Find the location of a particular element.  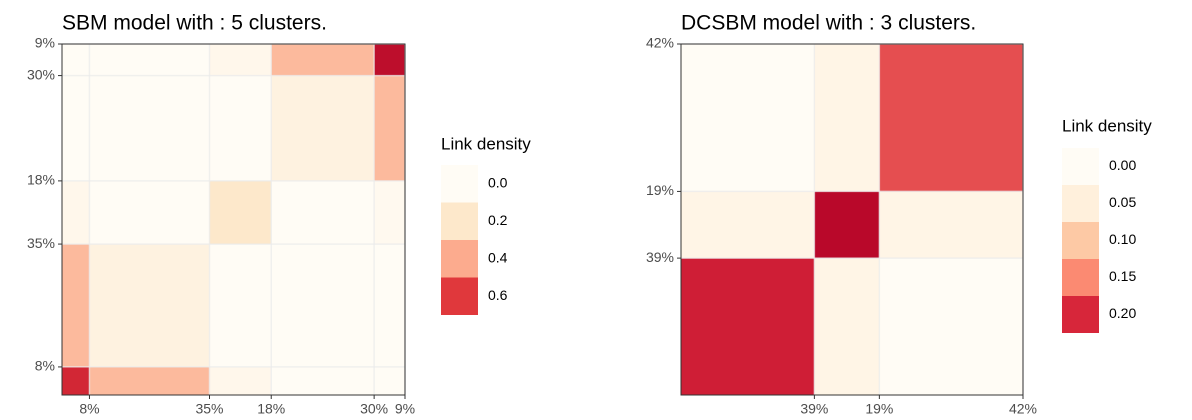

legend-label: 0.20 is located at coordinates (1122, 313).